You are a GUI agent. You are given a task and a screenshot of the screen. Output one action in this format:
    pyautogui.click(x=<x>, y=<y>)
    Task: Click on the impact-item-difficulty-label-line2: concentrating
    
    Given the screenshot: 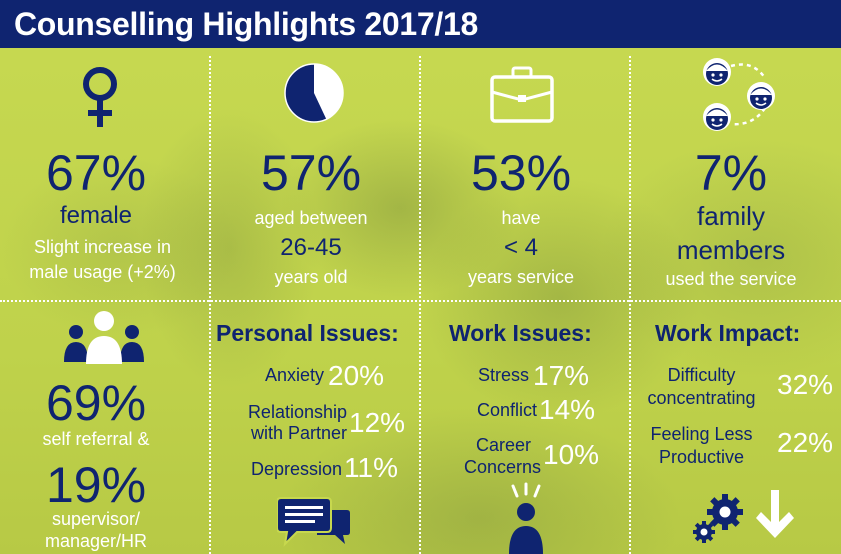 What is the action you would take?
    pyautogui.click(x=701, y=398)
    